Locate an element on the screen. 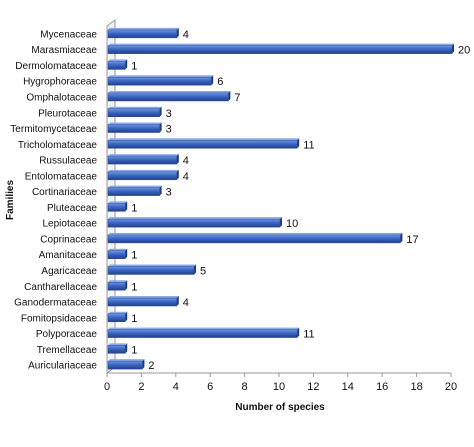 The image size is (474, 447). x-tick-label: 2 is located at coordinates (141, 387).